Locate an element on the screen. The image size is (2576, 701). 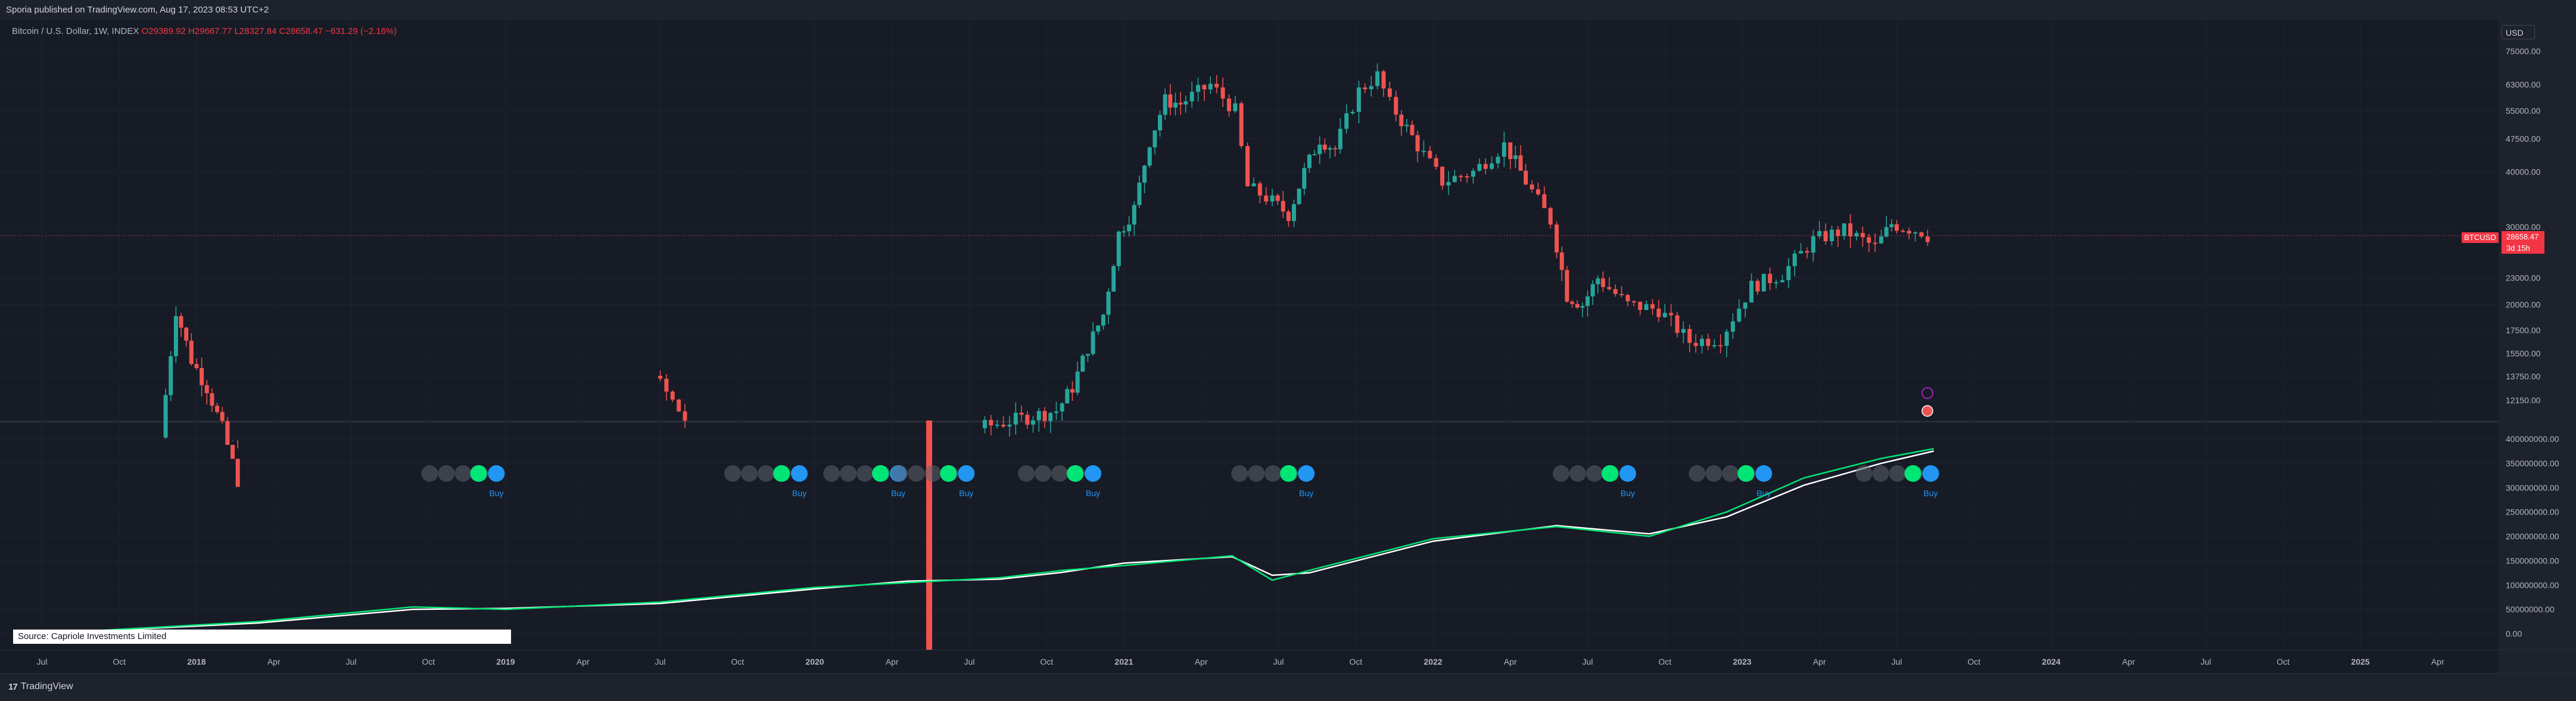
indicator-tick-label: 250000000.00 is located at coordinates (2532, 512).